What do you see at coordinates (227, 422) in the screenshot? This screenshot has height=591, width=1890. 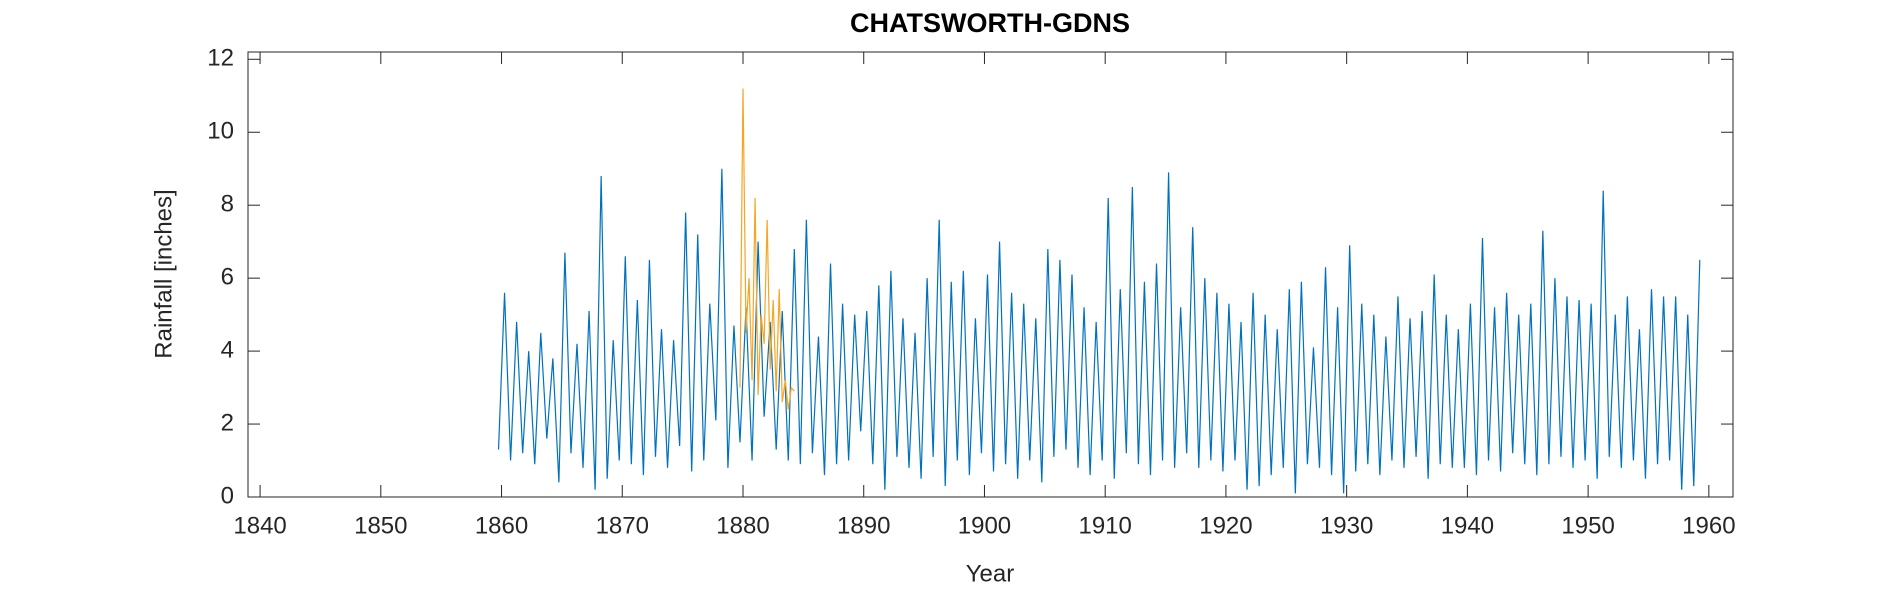 I see `y-tick-label: 2` at bounding box center [227, 422].